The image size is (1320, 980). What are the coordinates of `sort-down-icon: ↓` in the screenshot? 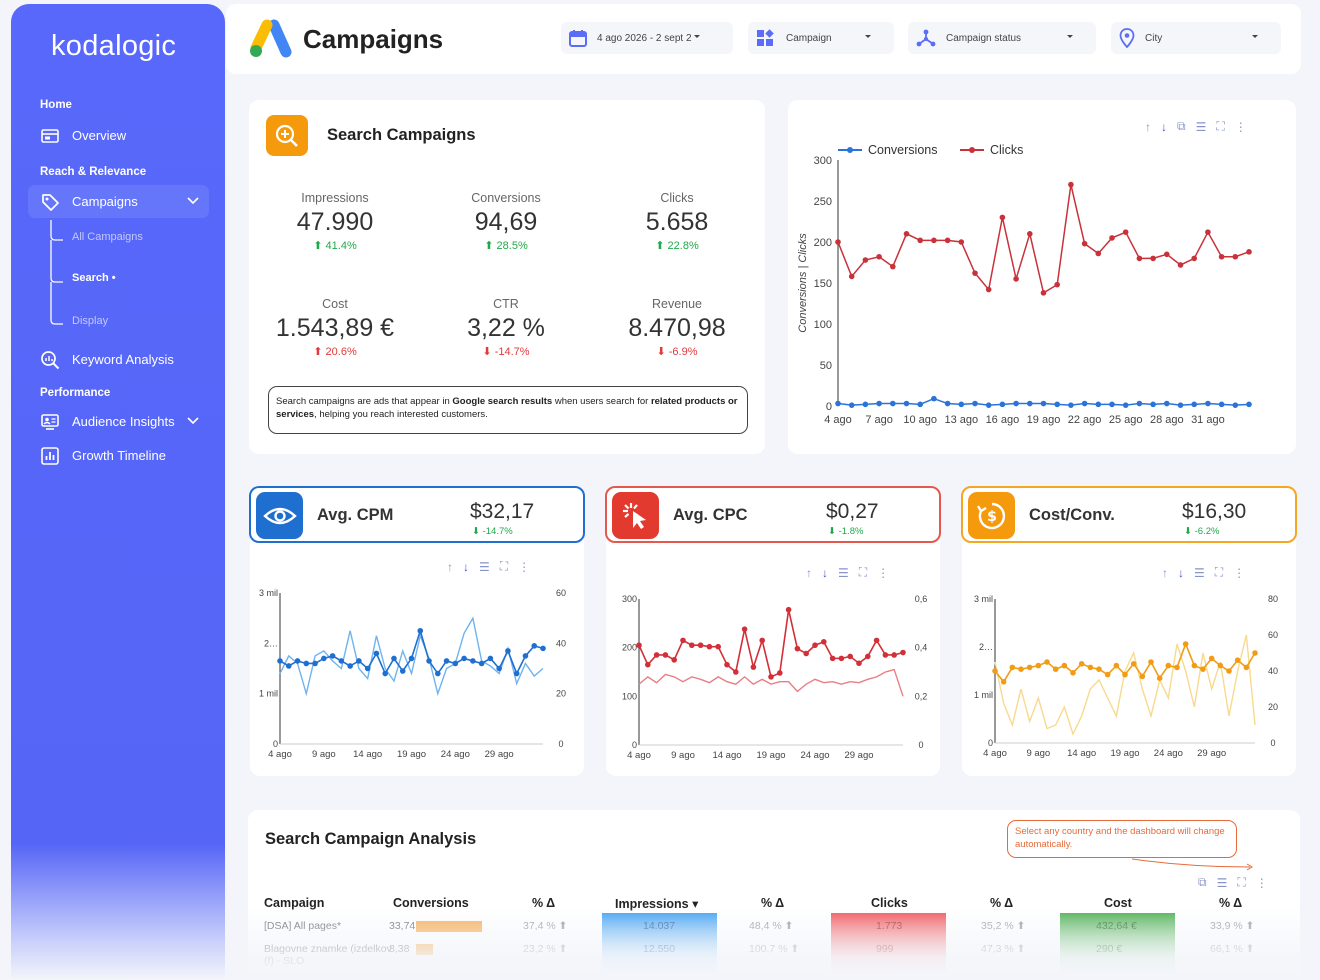 It's located at (466, 566).